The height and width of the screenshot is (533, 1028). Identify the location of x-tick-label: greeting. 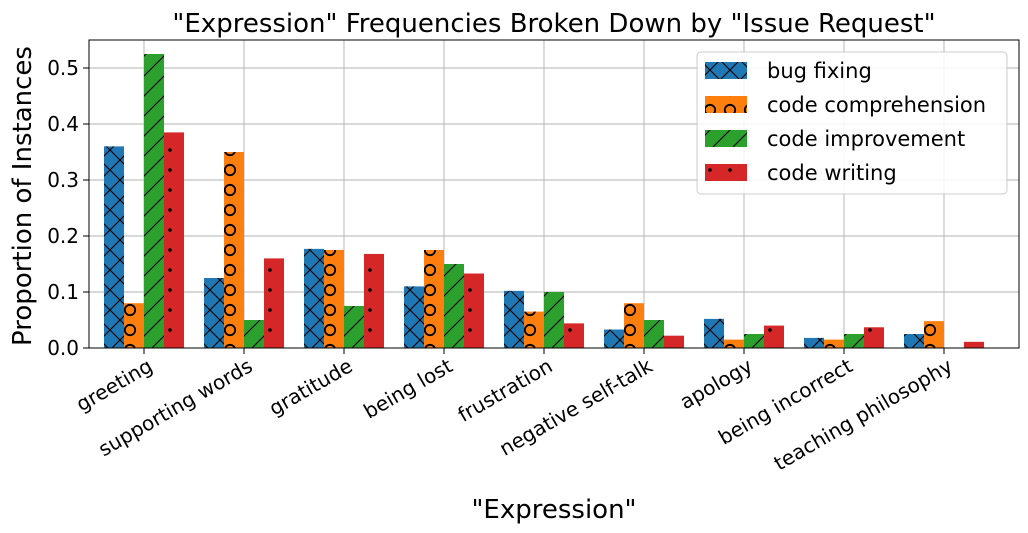
(114, 385).